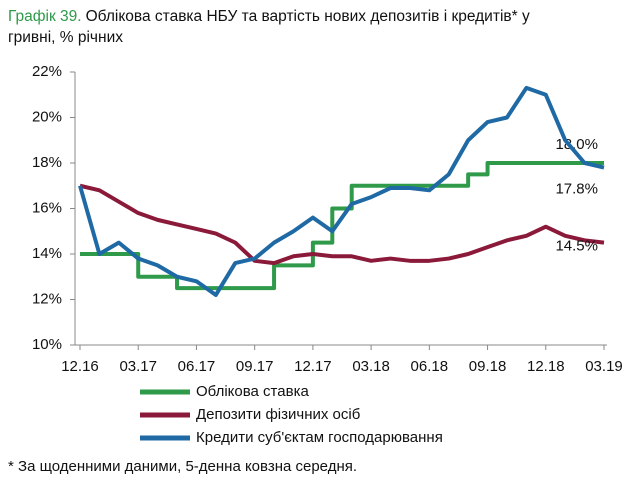 The width and height of the screenshot is (638, 490). I want to click on series-line, so click(342, 224).